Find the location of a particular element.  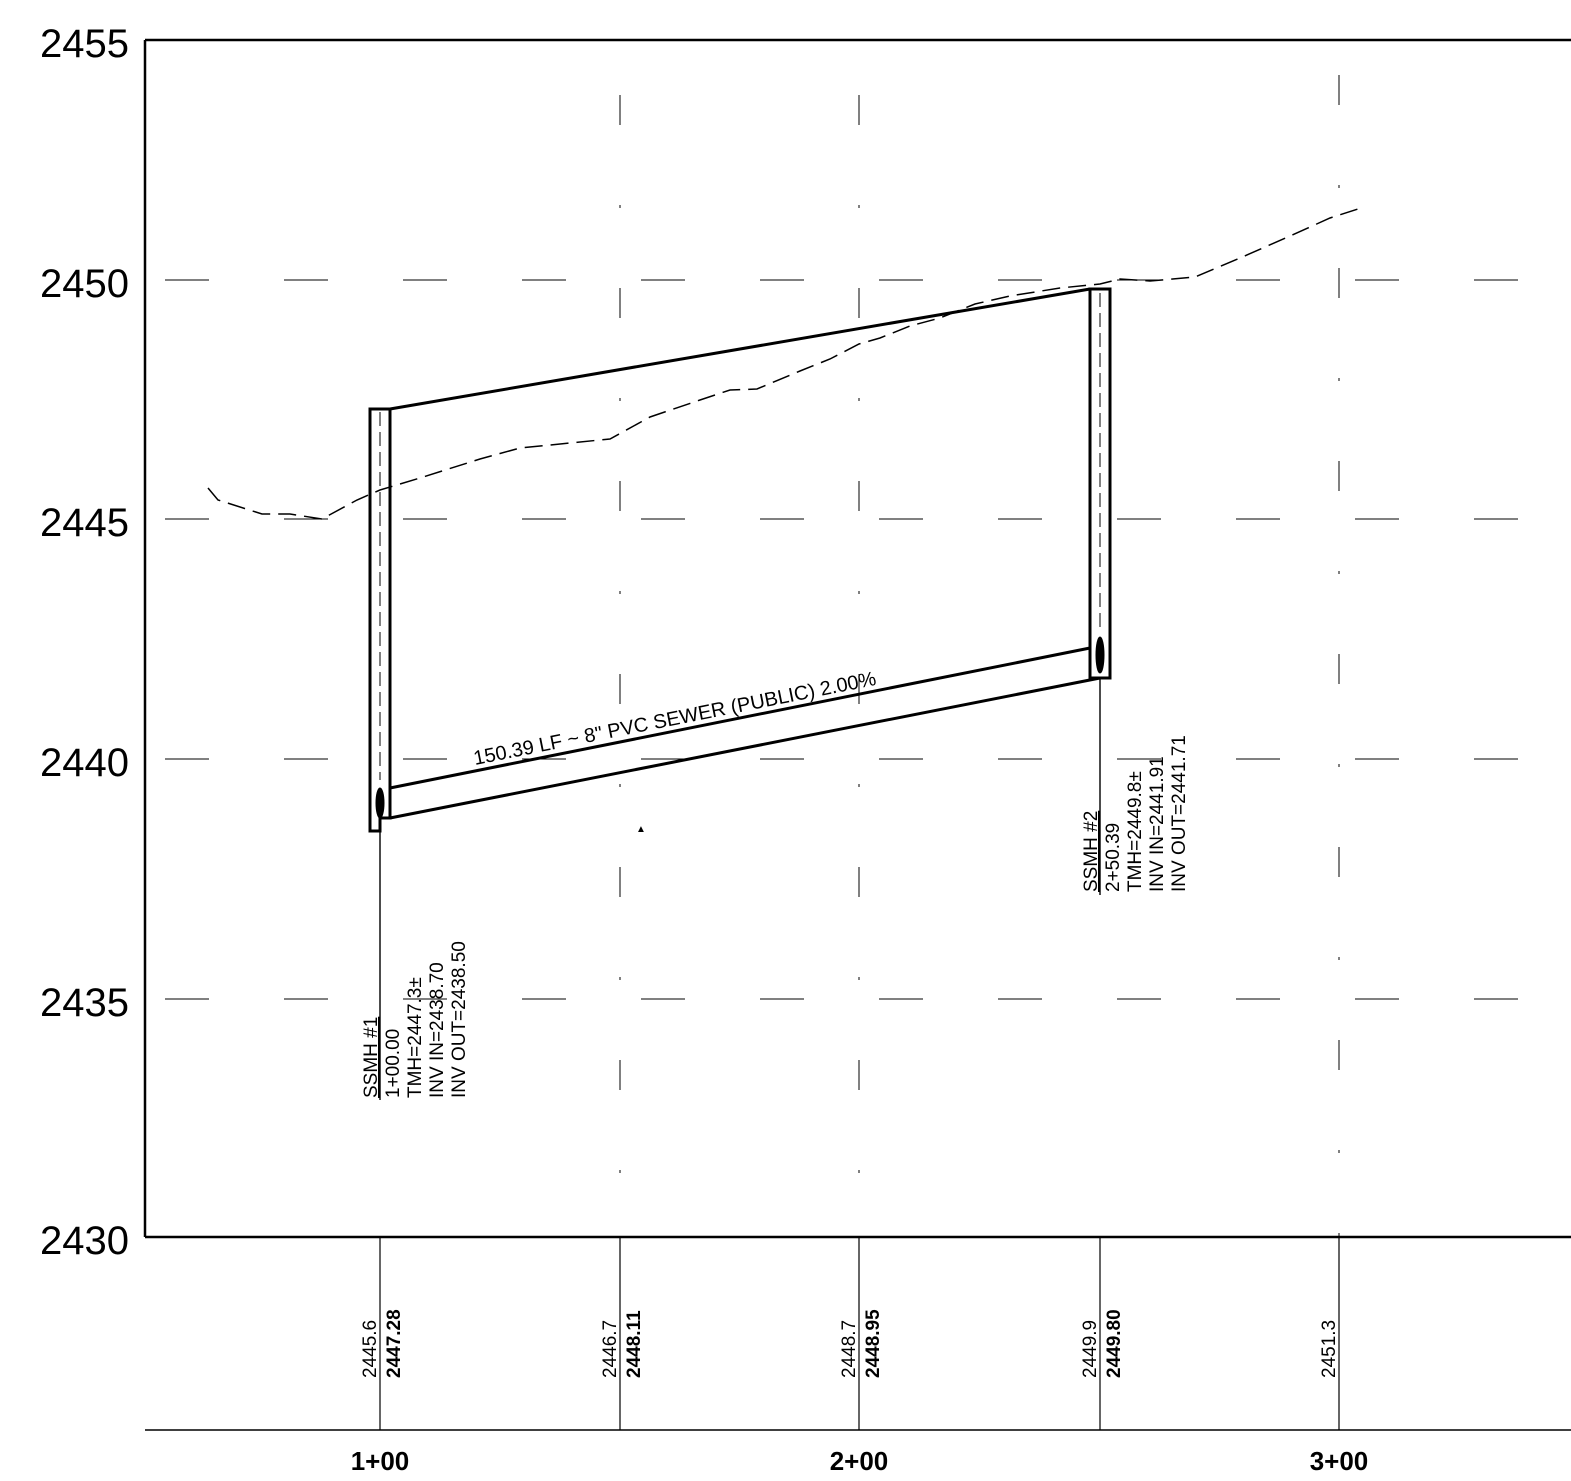

elevation-label-2440: 2440 is located at coordinates (84, 763).